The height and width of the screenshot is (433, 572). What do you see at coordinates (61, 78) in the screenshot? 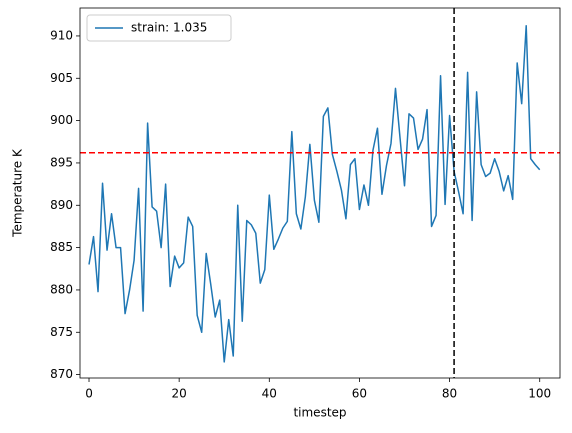
I see `y-tick-label: 905` at bounding box center [61, 78].